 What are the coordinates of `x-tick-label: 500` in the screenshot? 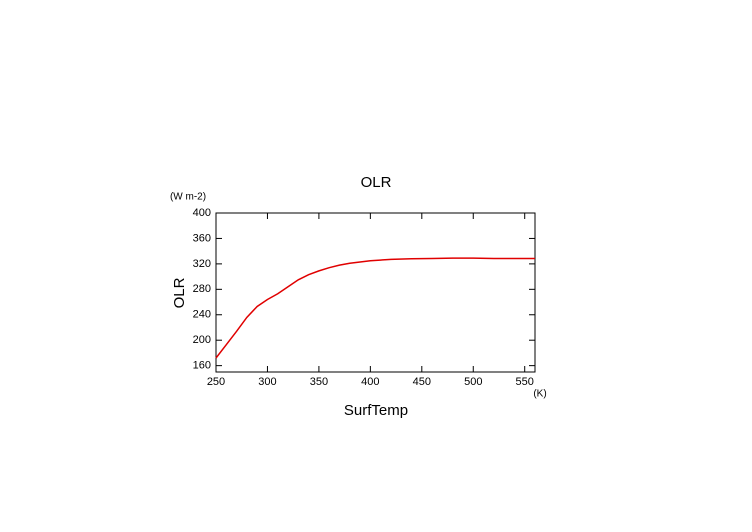 It's located at (473, 382).